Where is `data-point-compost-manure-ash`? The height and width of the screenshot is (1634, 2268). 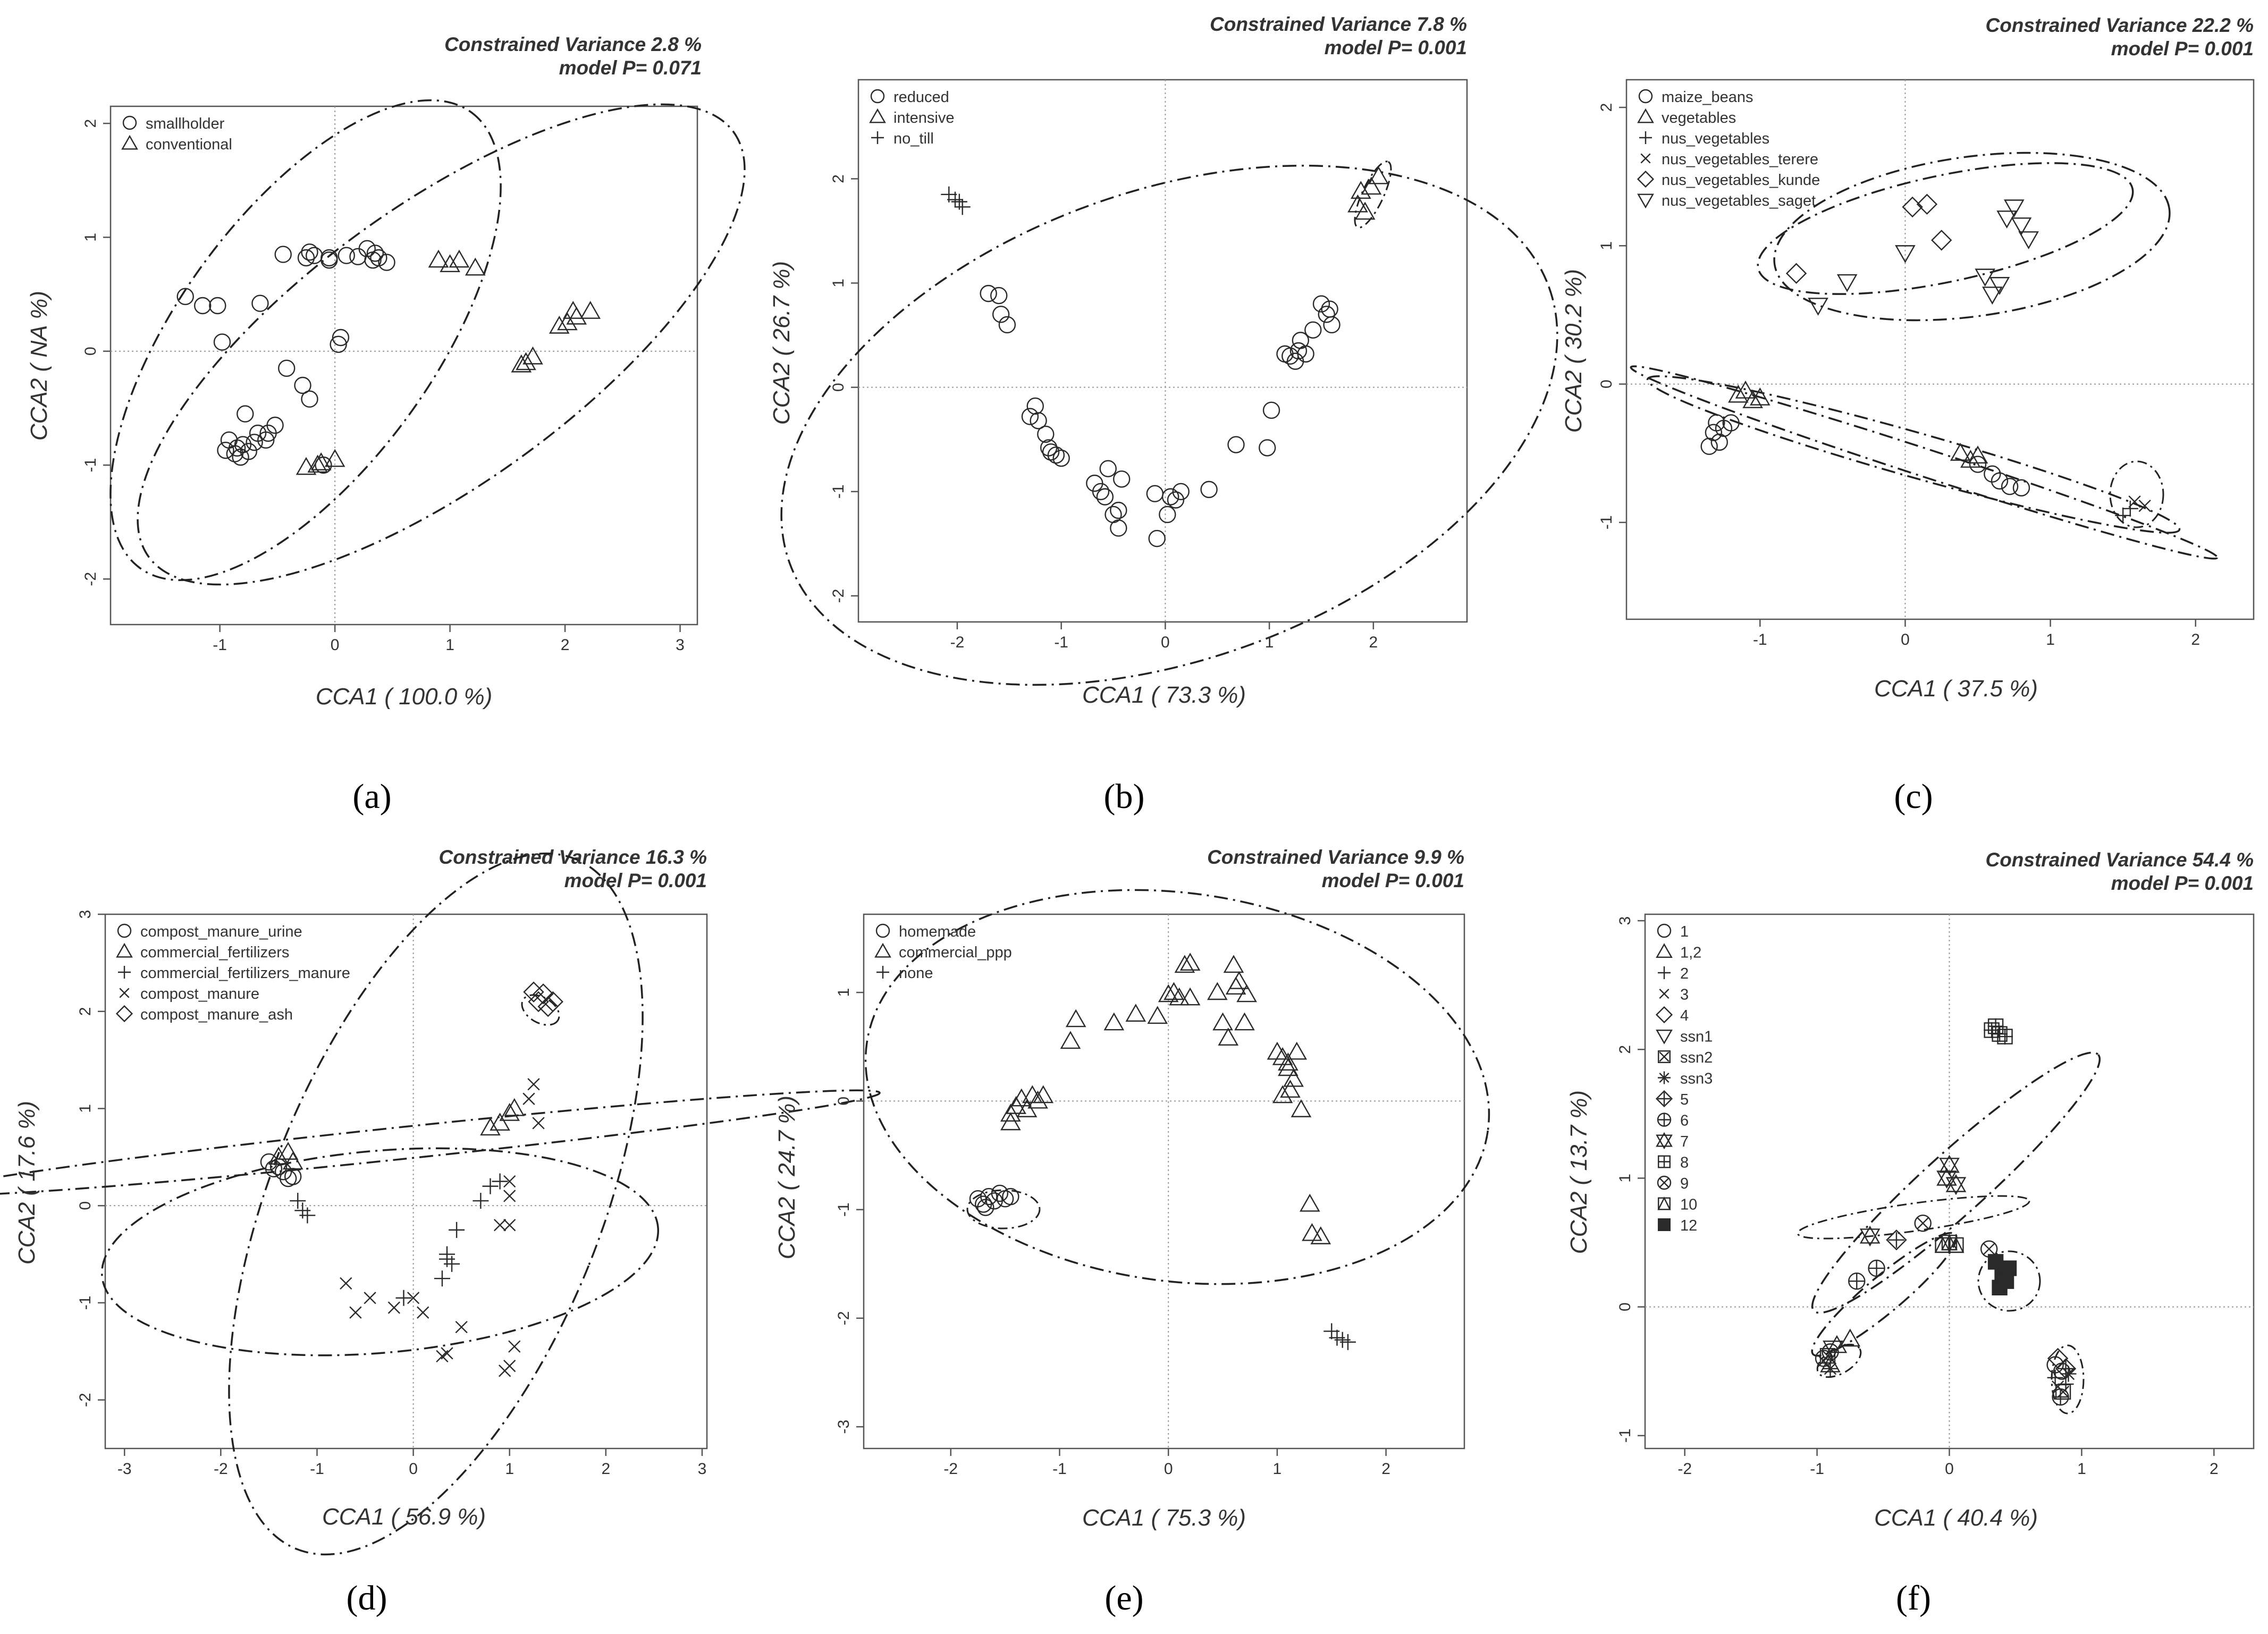
data-point-compost-manure-ash is located at coordinates (533, 992).